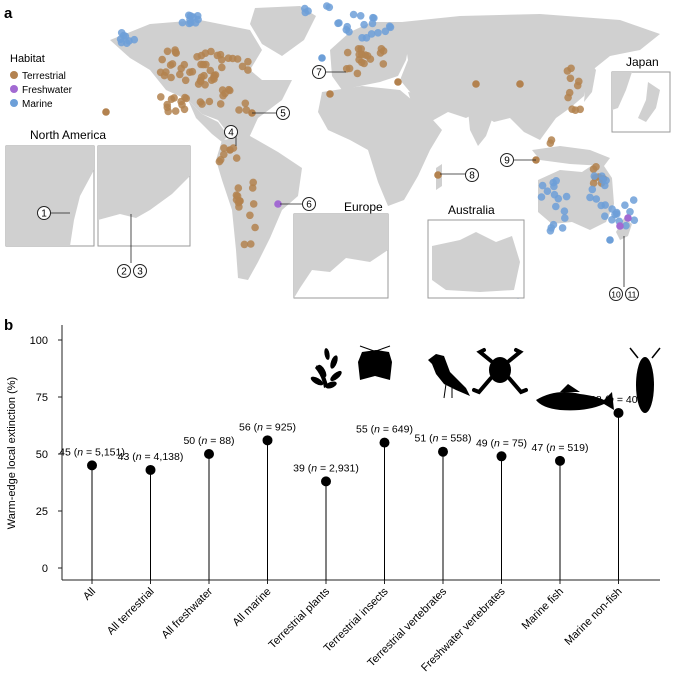  I want to click on inset-australia, so click(476, 259).